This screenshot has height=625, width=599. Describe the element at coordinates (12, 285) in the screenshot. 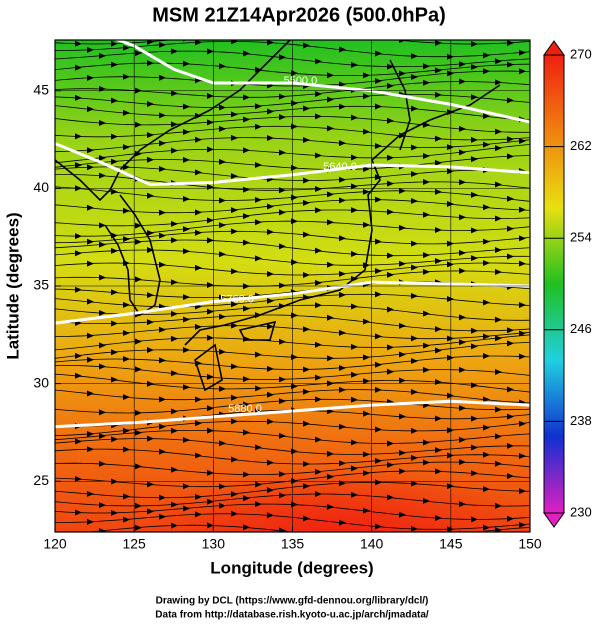

I see `y-axis-label: Latitude (degrees)` at that location.